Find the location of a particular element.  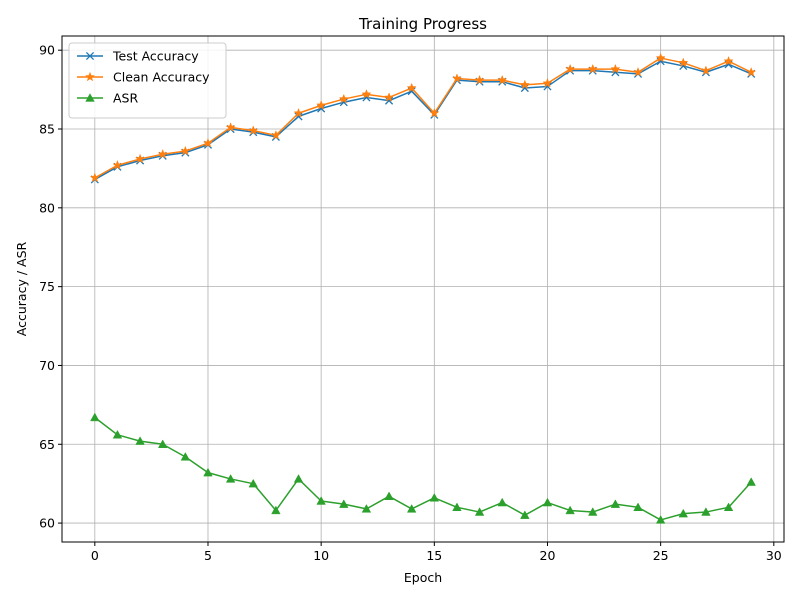

x-tick-label: 0 is located at coordinates (95, 555).